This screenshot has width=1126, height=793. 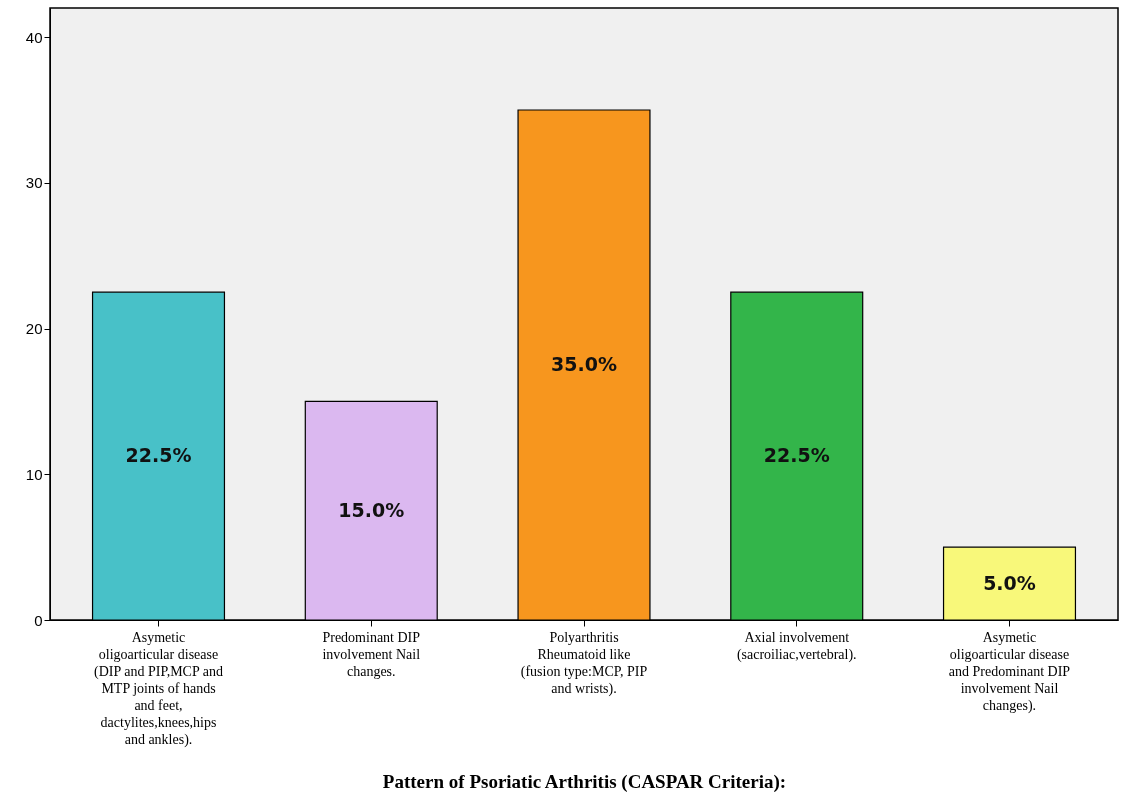 I want to click on y-tick-label: 20, so click(x=34, y=329).